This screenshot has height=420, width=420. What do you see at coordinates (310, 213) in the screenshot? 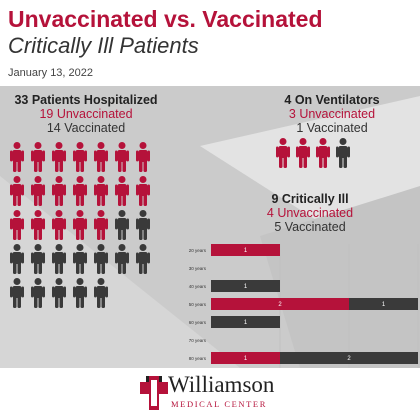
I see `critically-ill-unvaccinated-label: 4 Unvaccinated` at bounding box center [310, 213].